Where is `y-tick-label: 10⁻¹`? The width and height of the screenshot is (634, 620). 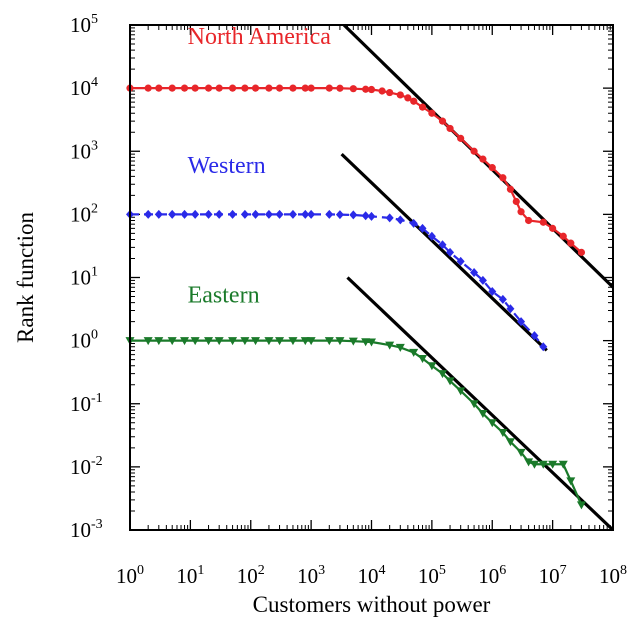
y-tick-label: 10⁻¹ is located at coordinates (86, 403).